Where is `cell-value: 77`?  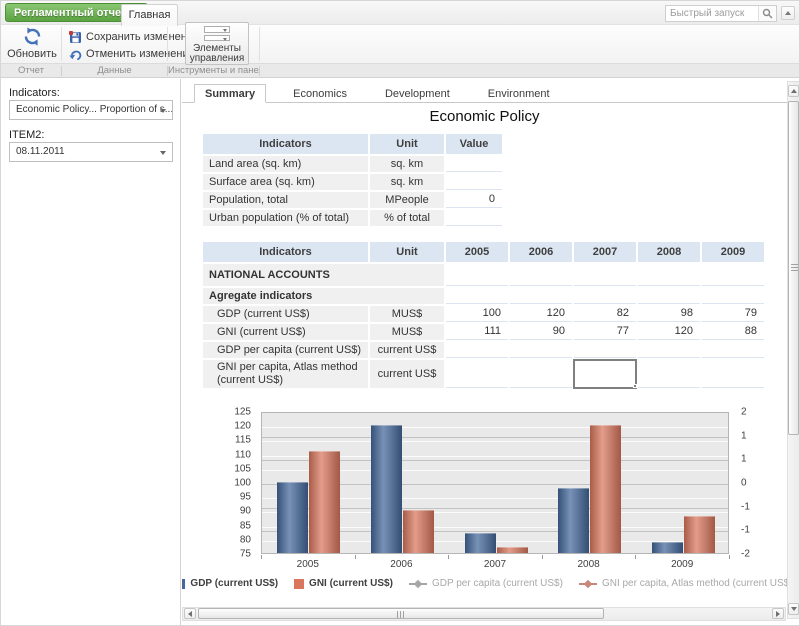 cell-value: 77 is located at coordinates (605, 332).